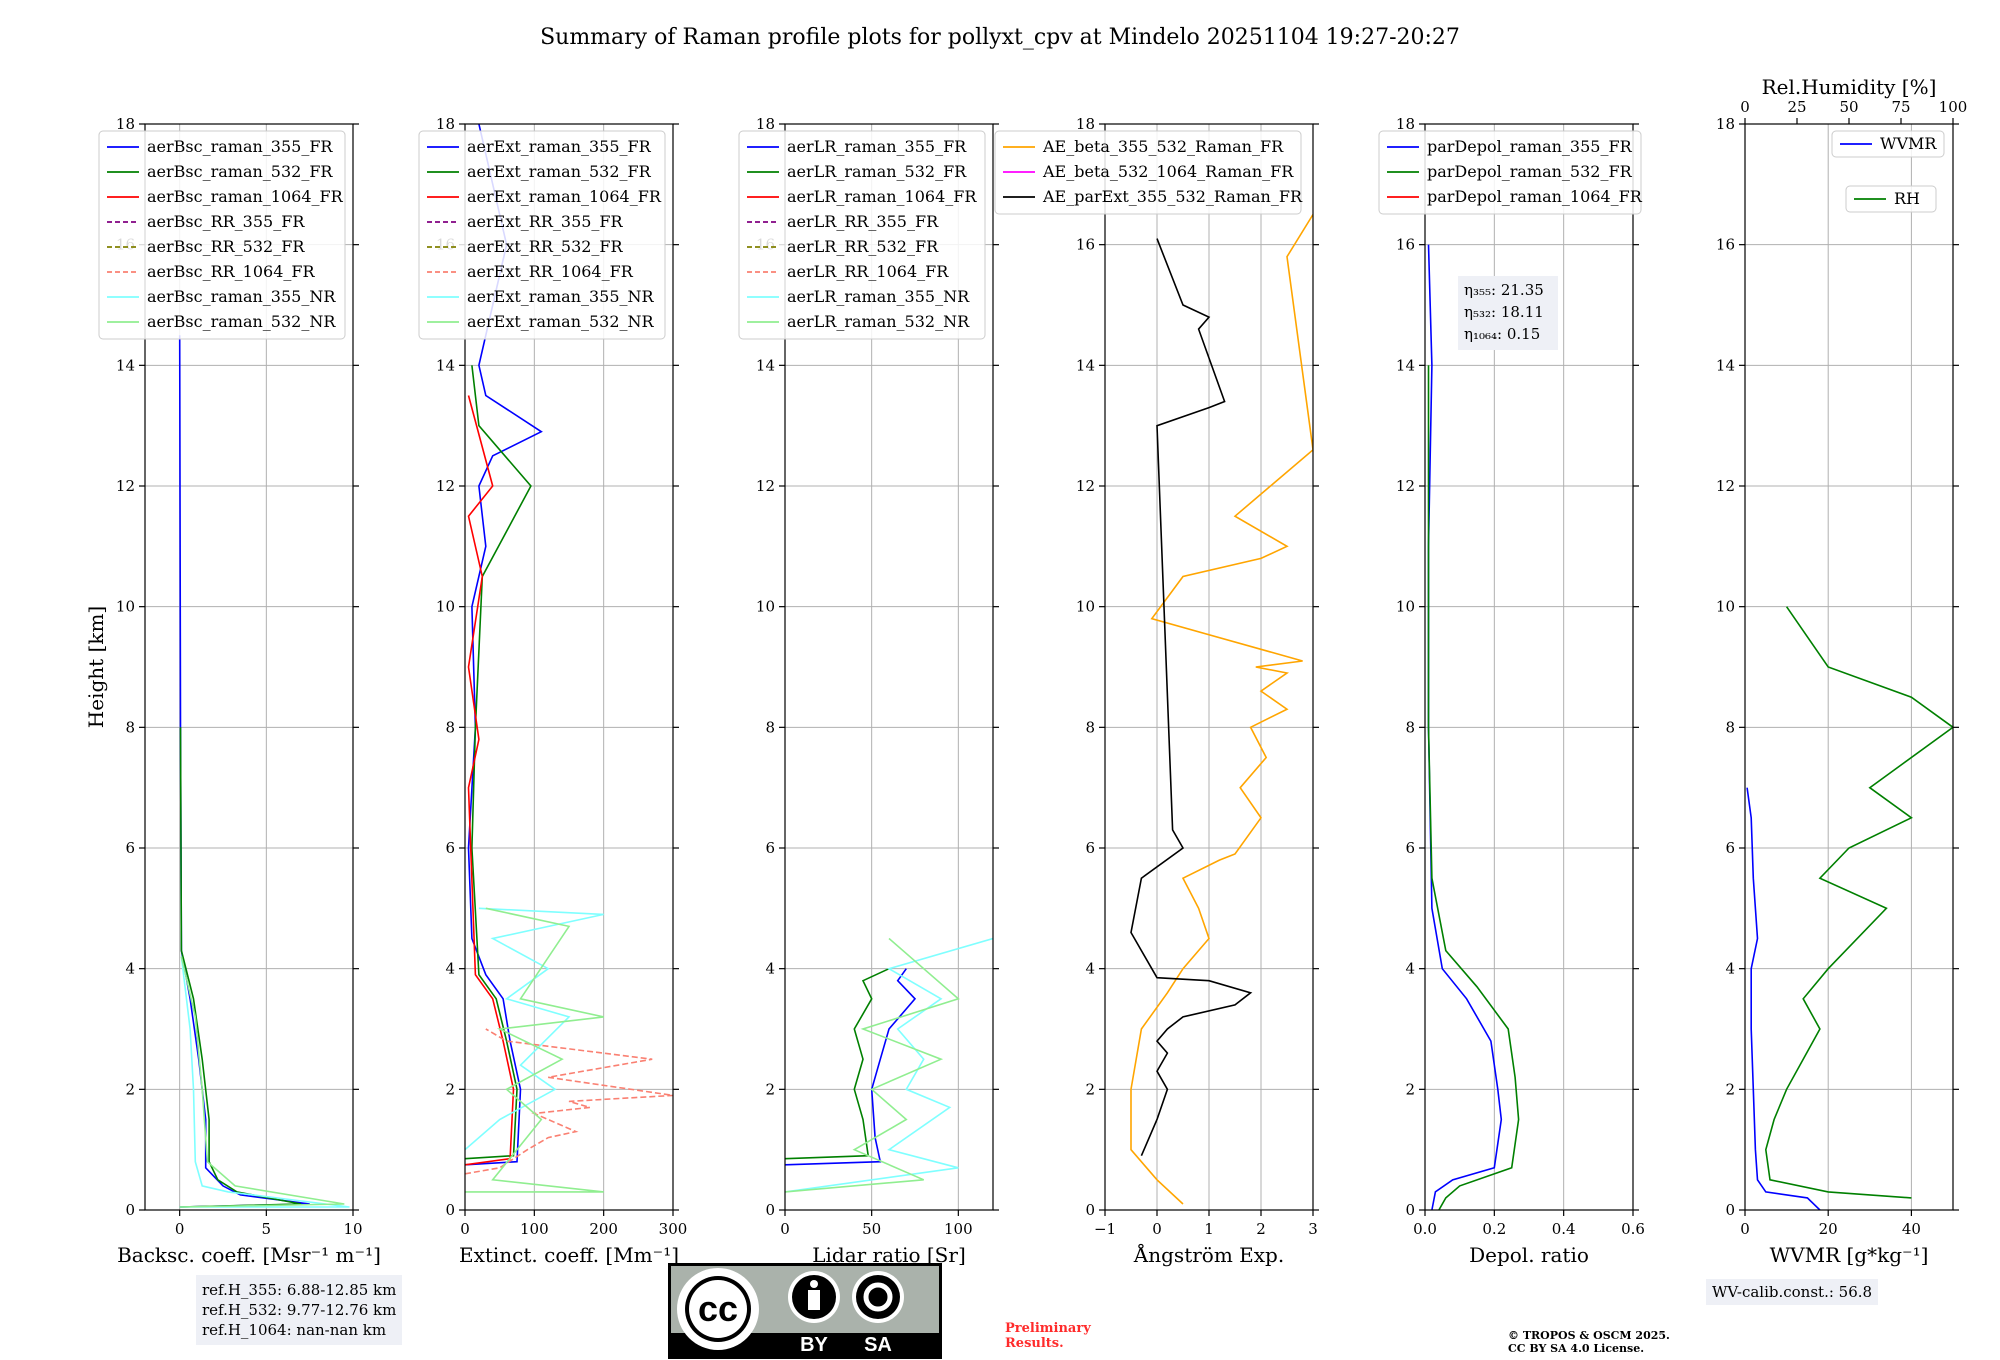 This screenshot has width=2000, height=1360. I want to click on top-x-tick-label: 50, so click(1848, 107).